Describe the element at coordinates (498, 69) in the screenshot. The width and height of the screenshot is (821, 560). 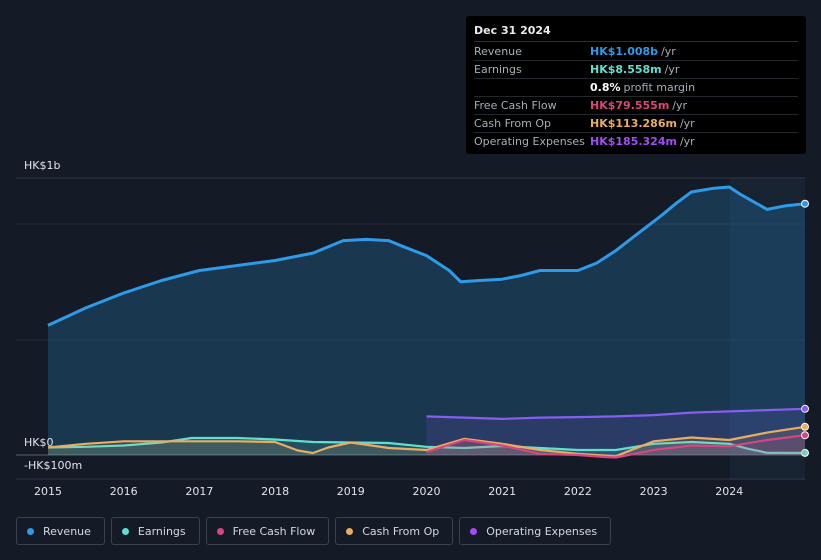
I see `tooltip-label: Earnings` at that location.